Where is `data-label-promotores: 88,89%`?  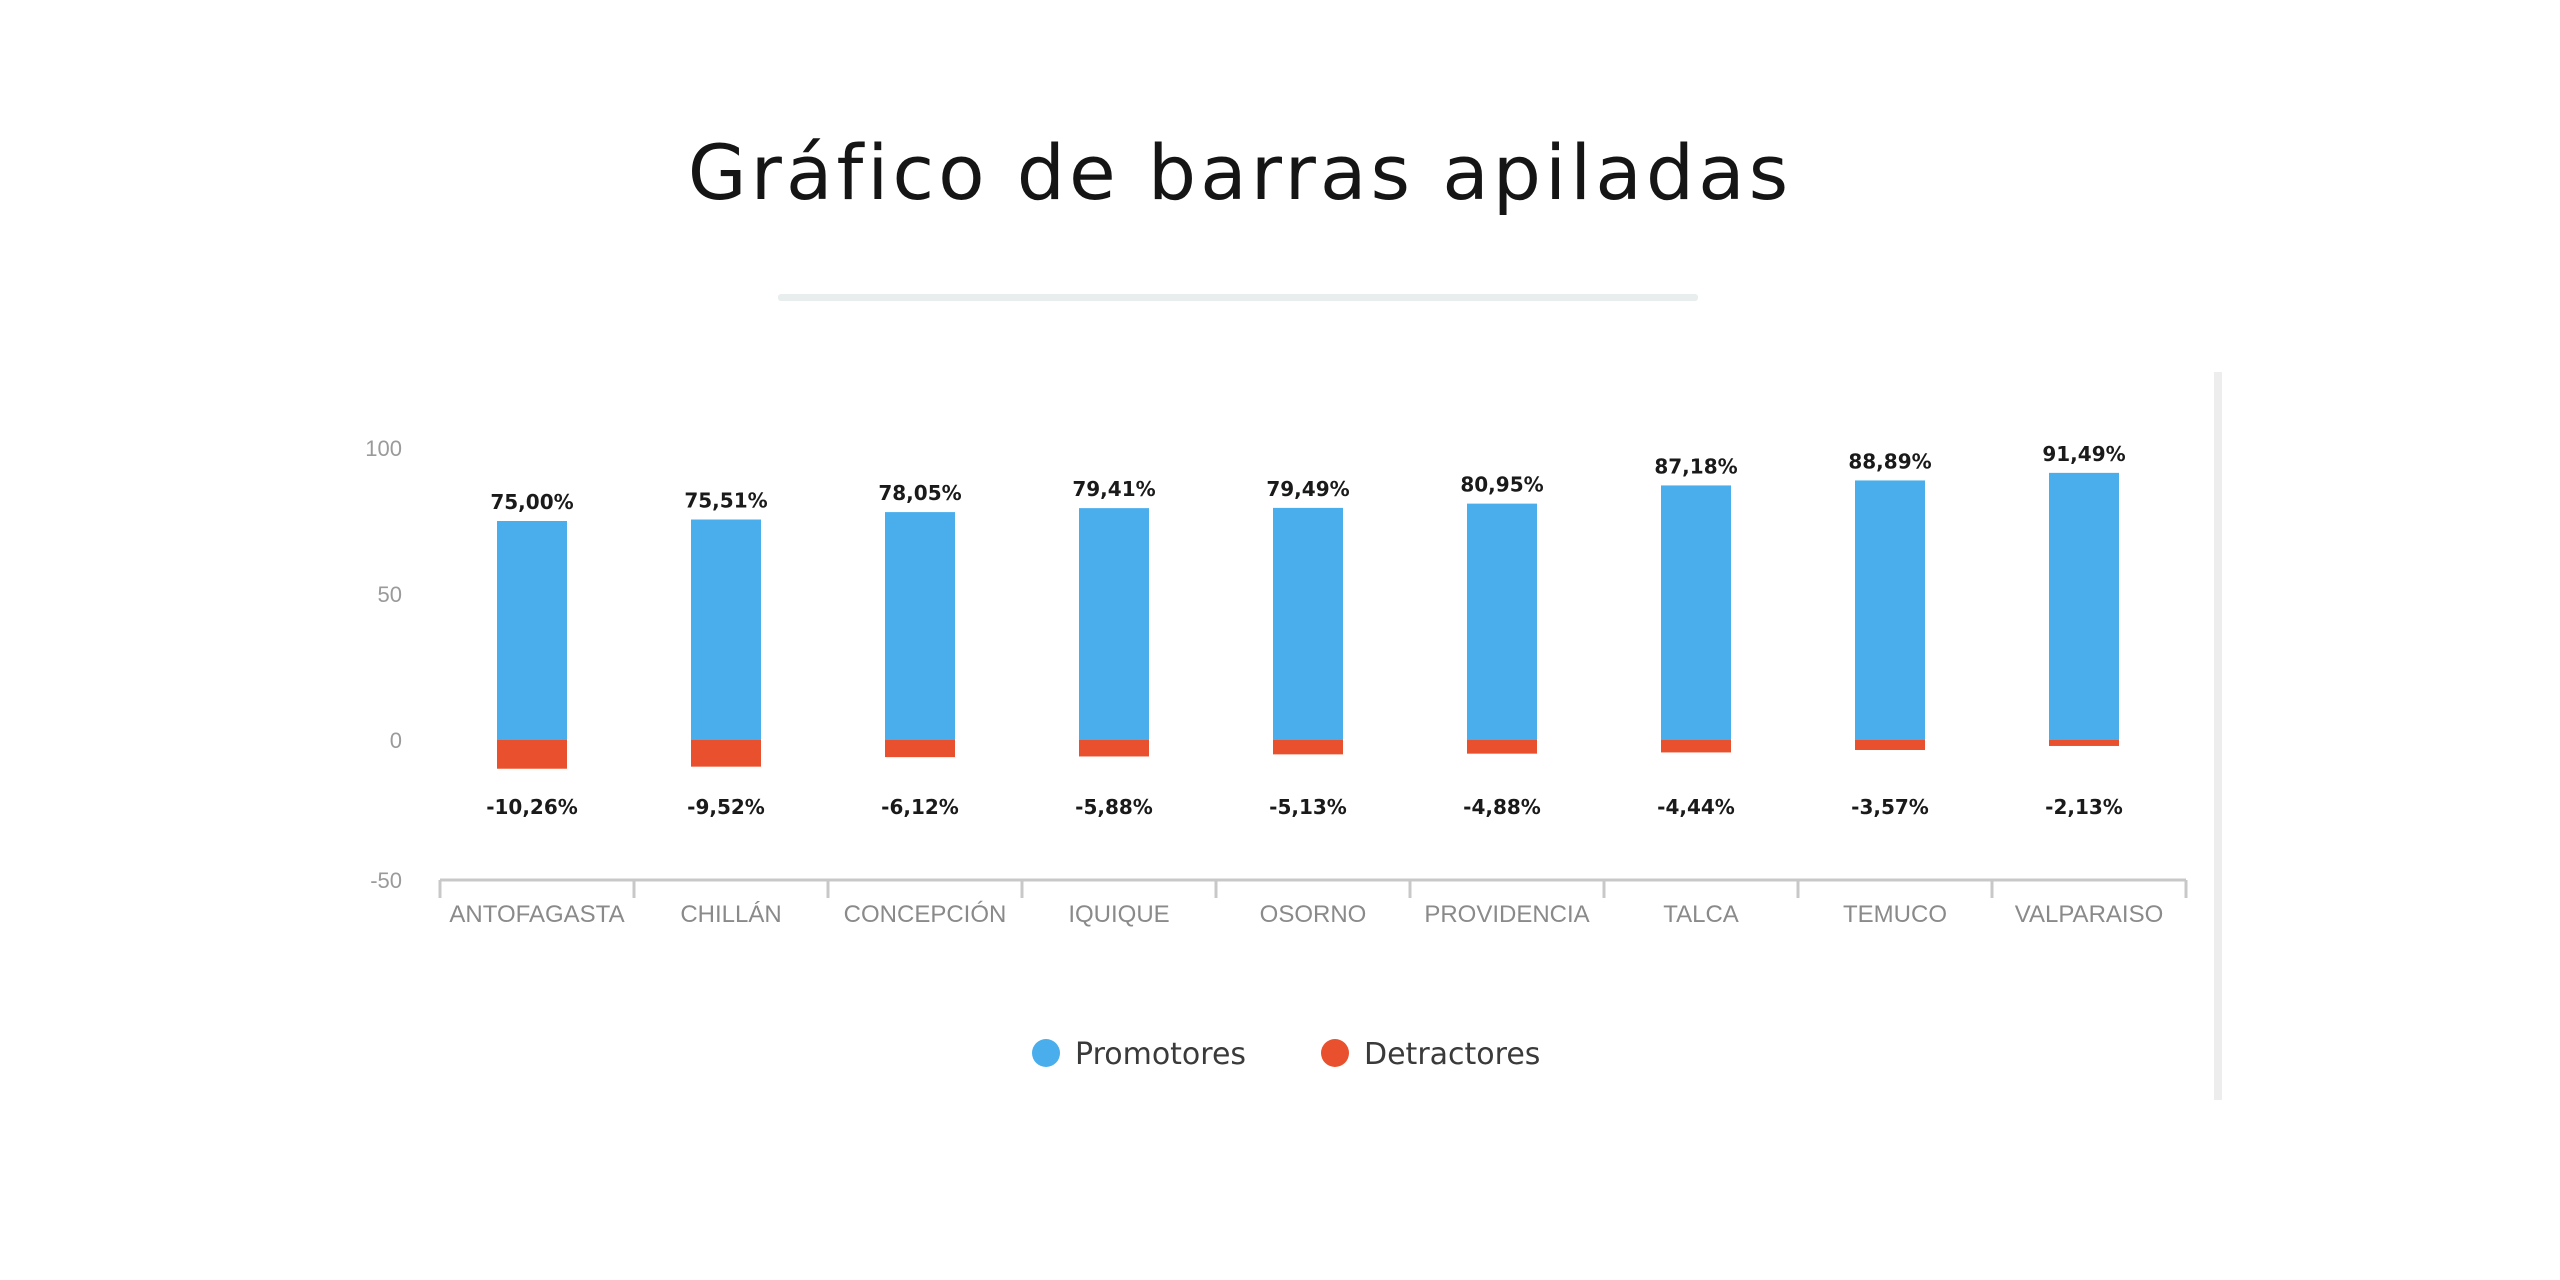 data-label-promotores: 88,89% is located at coordinates (1889, 461).